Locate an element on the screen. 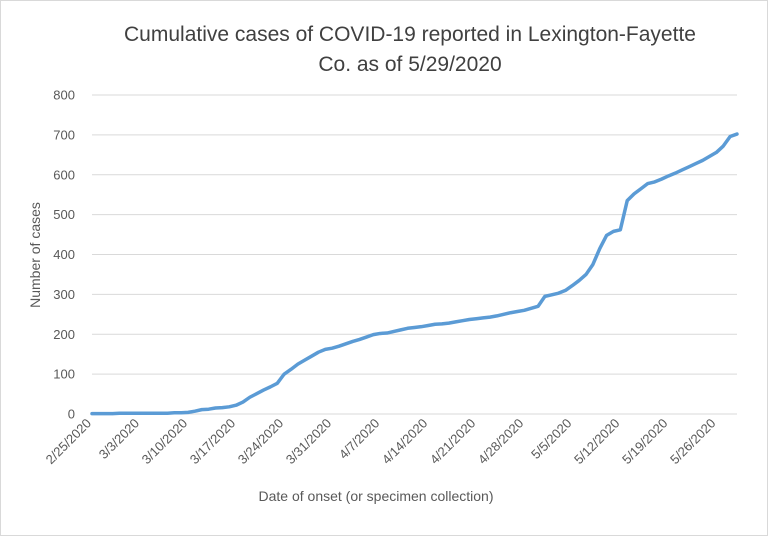  y-tick-label: 500 is located at coordinates (64, 214).